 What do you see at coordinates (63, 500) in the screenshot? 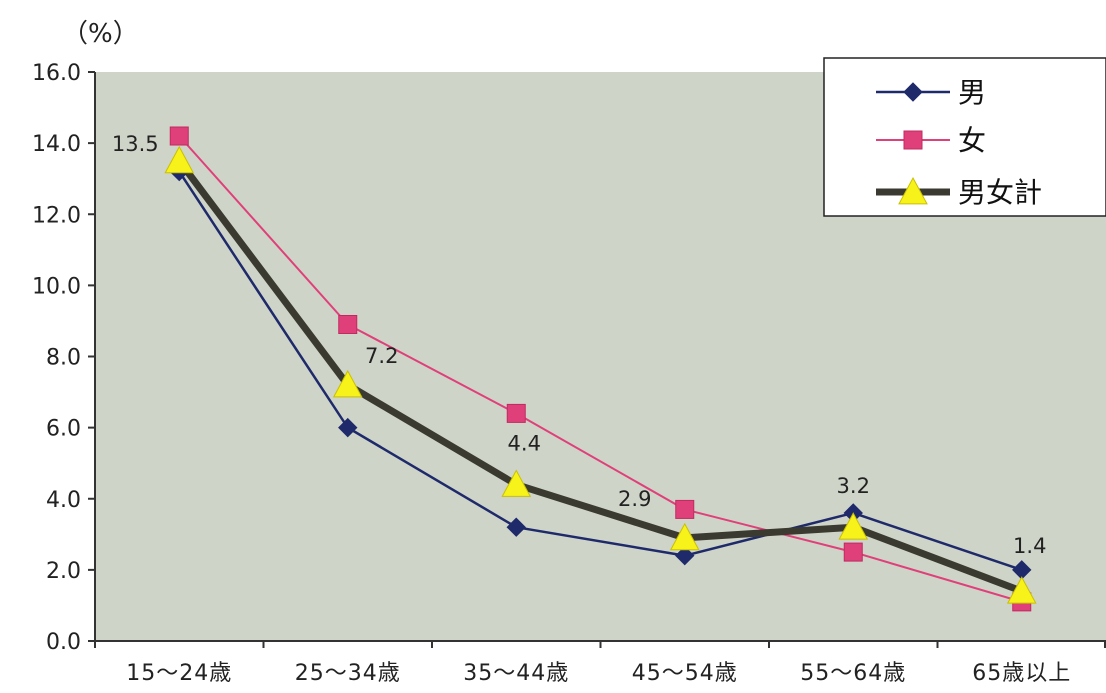
I see `y-tick-label: 4.0` at bounding box center [63, 500].